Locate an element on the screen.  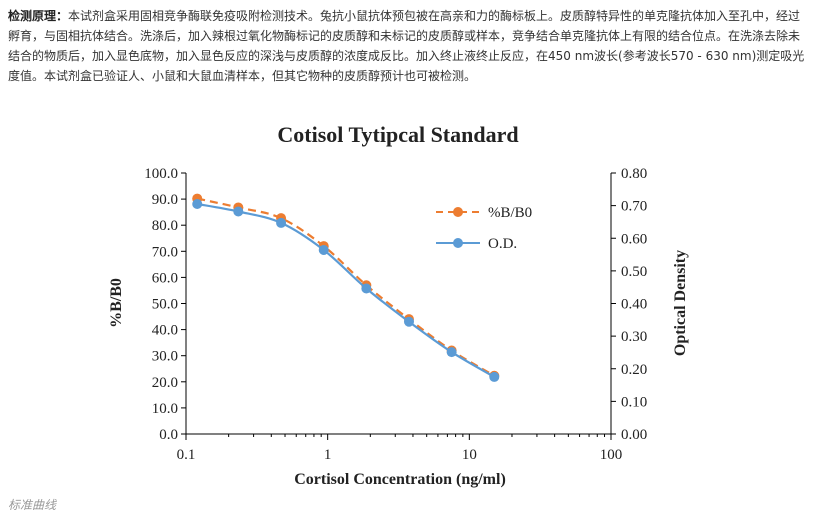
y2-tick-label: 0.70 is located at coordinates (634, 207).